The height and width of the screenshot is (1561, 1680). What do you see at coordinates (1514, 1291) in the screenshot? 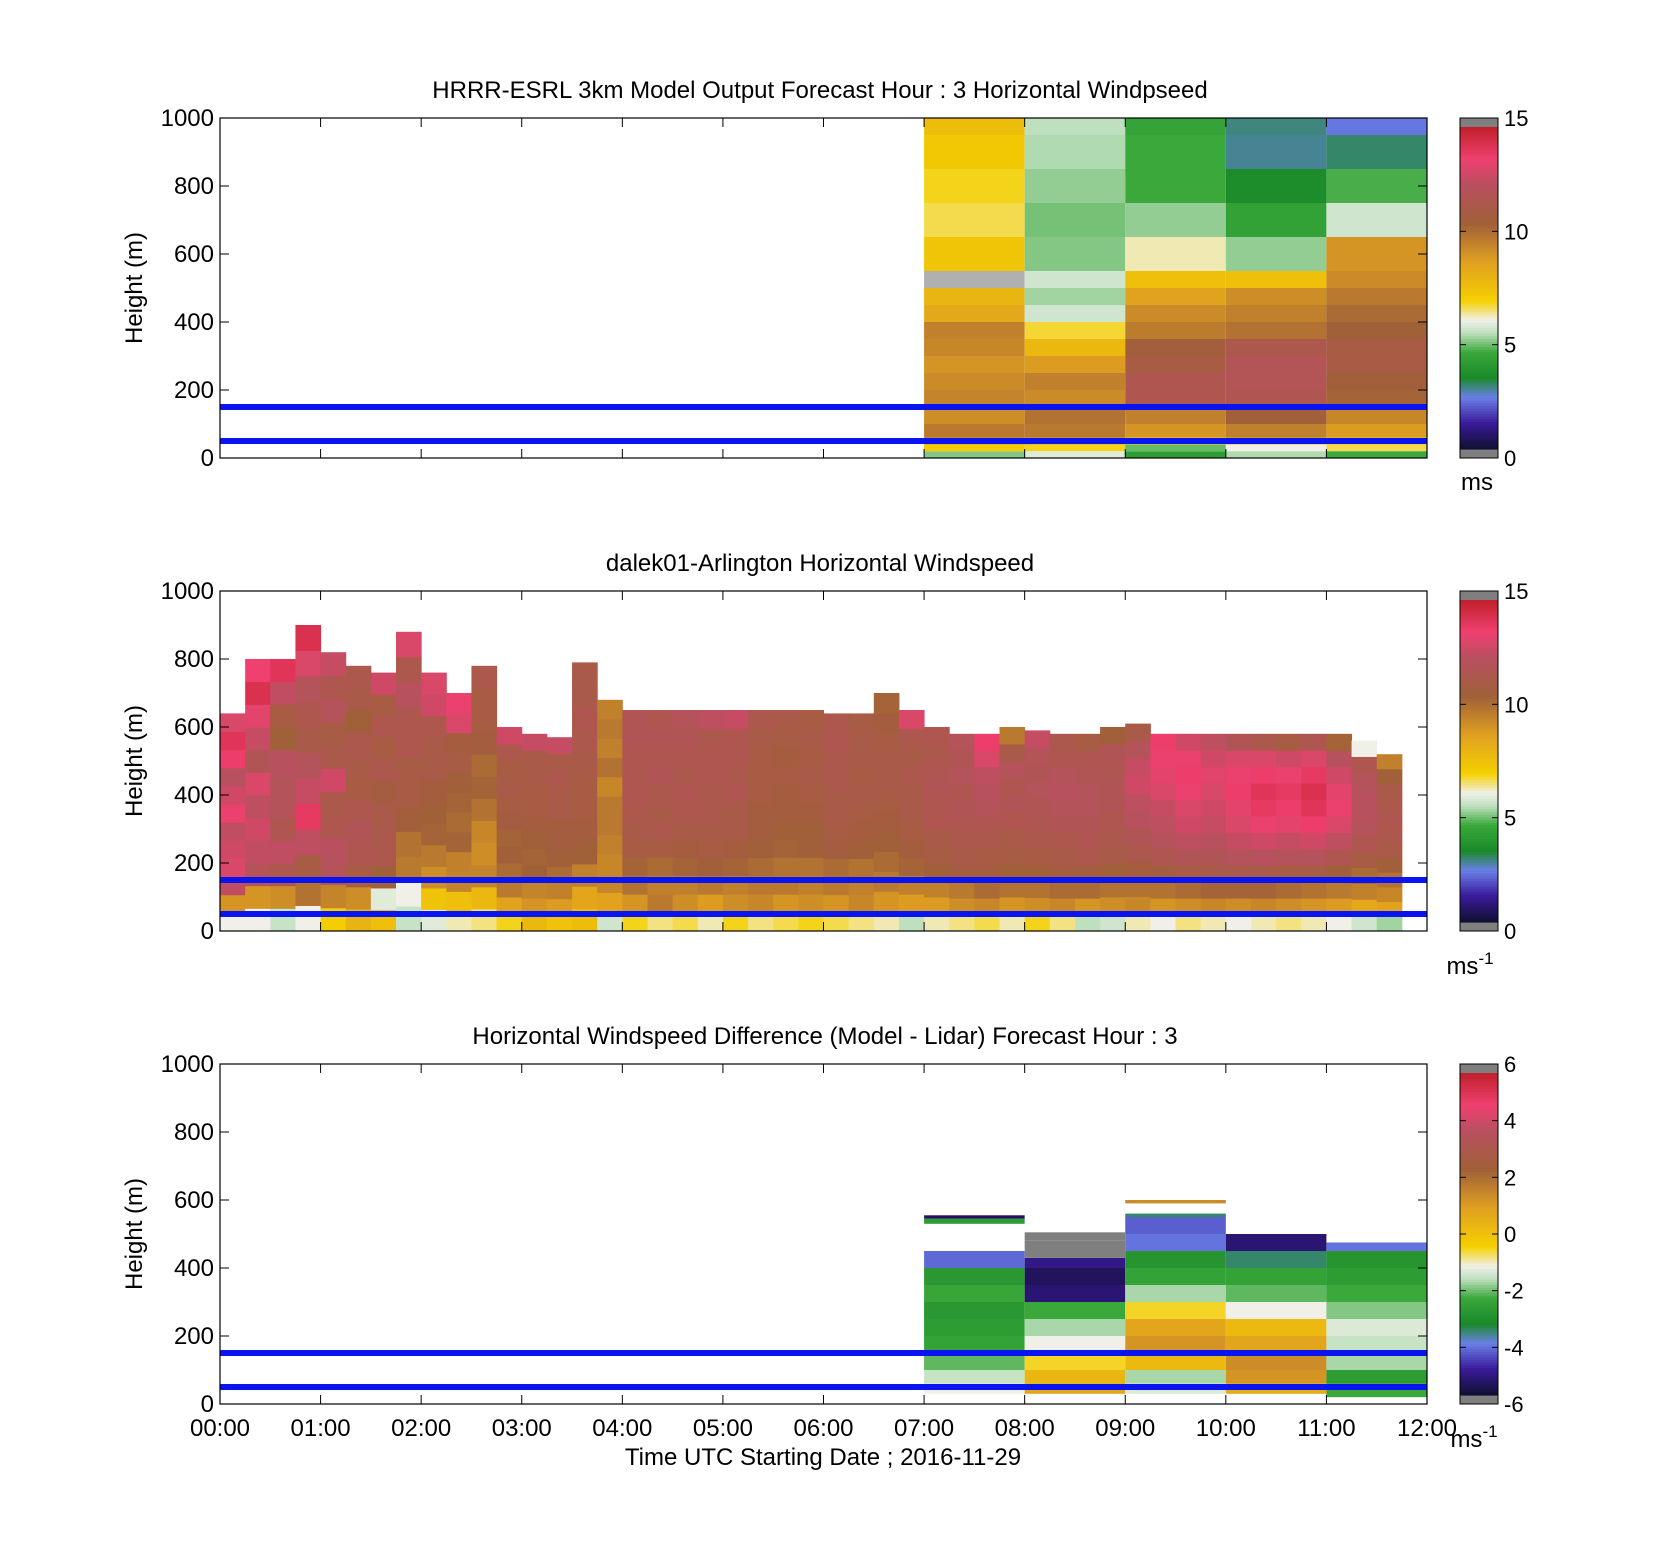
I see `colorbar-tick-label: -2` at bounding box center [1514, 1291].